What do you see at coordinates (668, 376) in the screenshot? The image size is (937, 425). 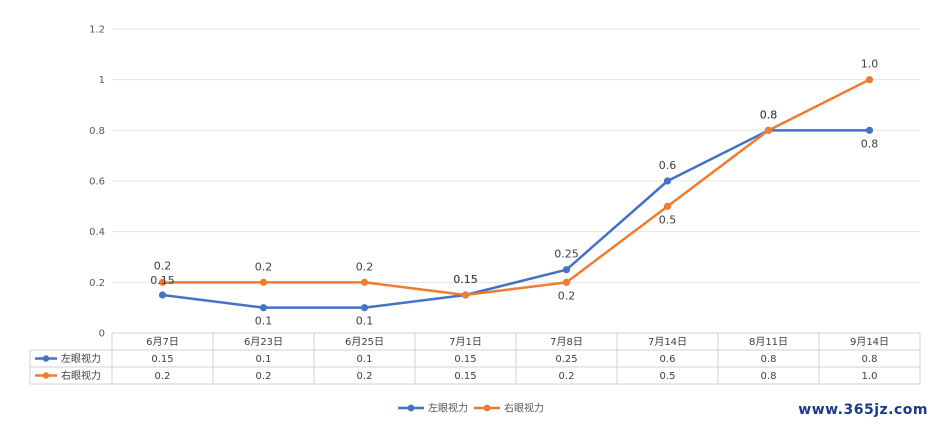 I see `table-cell: 0.5` at bounding box center [668, 376].